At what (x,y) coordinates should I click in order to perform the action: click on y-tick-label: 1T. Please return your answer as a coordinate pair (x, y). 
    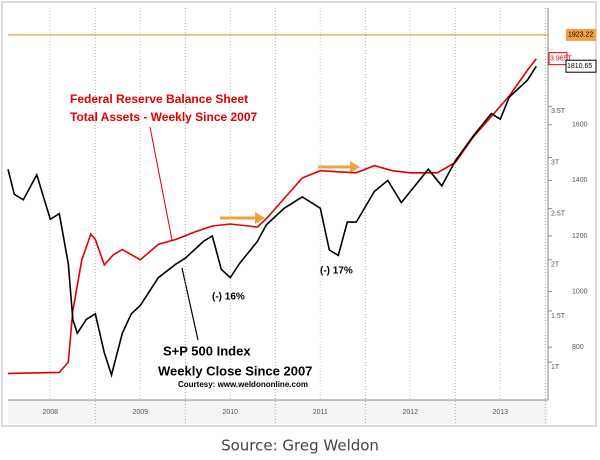
    Looking at the image, I should click on (555, 367).